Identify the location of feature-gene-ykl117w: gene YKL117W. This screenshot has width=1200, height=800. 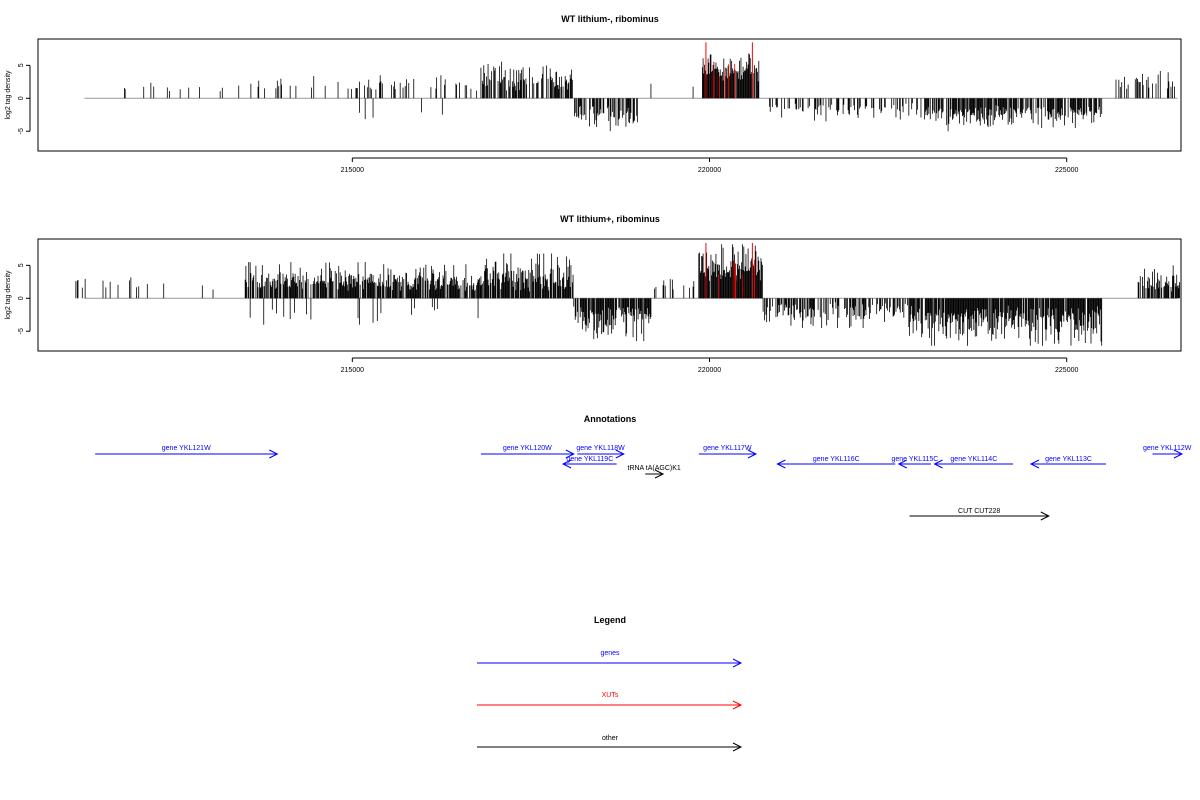
(728, 452).